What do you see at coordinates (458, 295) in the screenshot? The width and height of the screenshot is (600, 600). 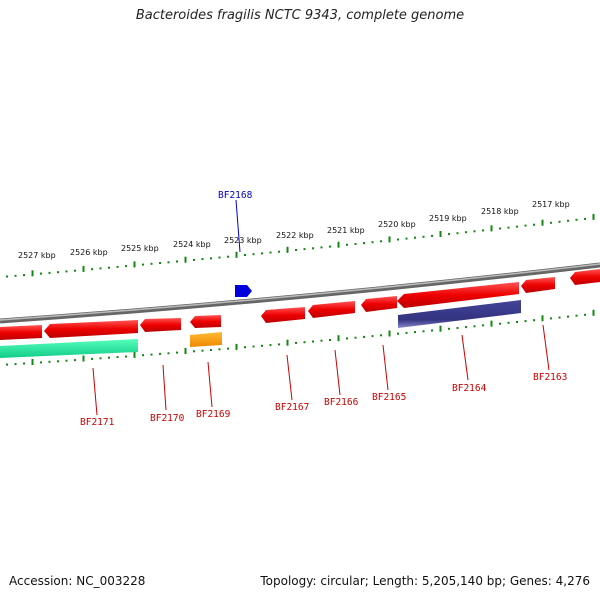 I see `gene-bf2164-cds` at bounding box center [458, 295].